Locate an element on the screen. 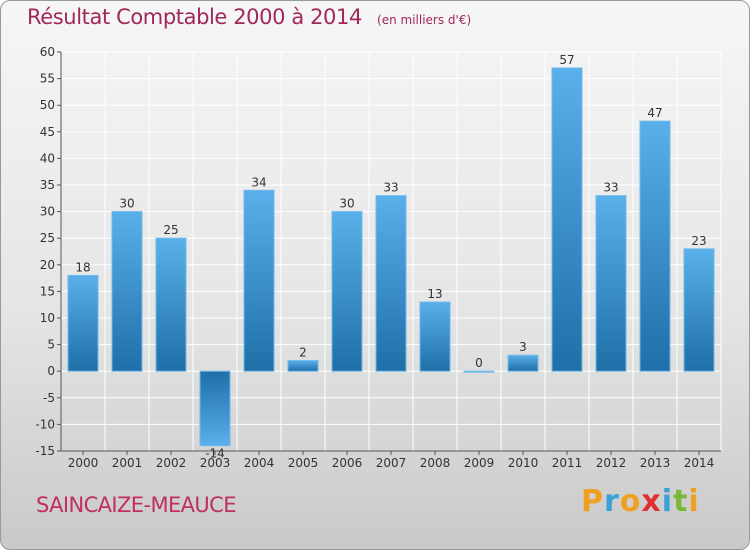  bar-2000 is located at coordinates (83, 323).